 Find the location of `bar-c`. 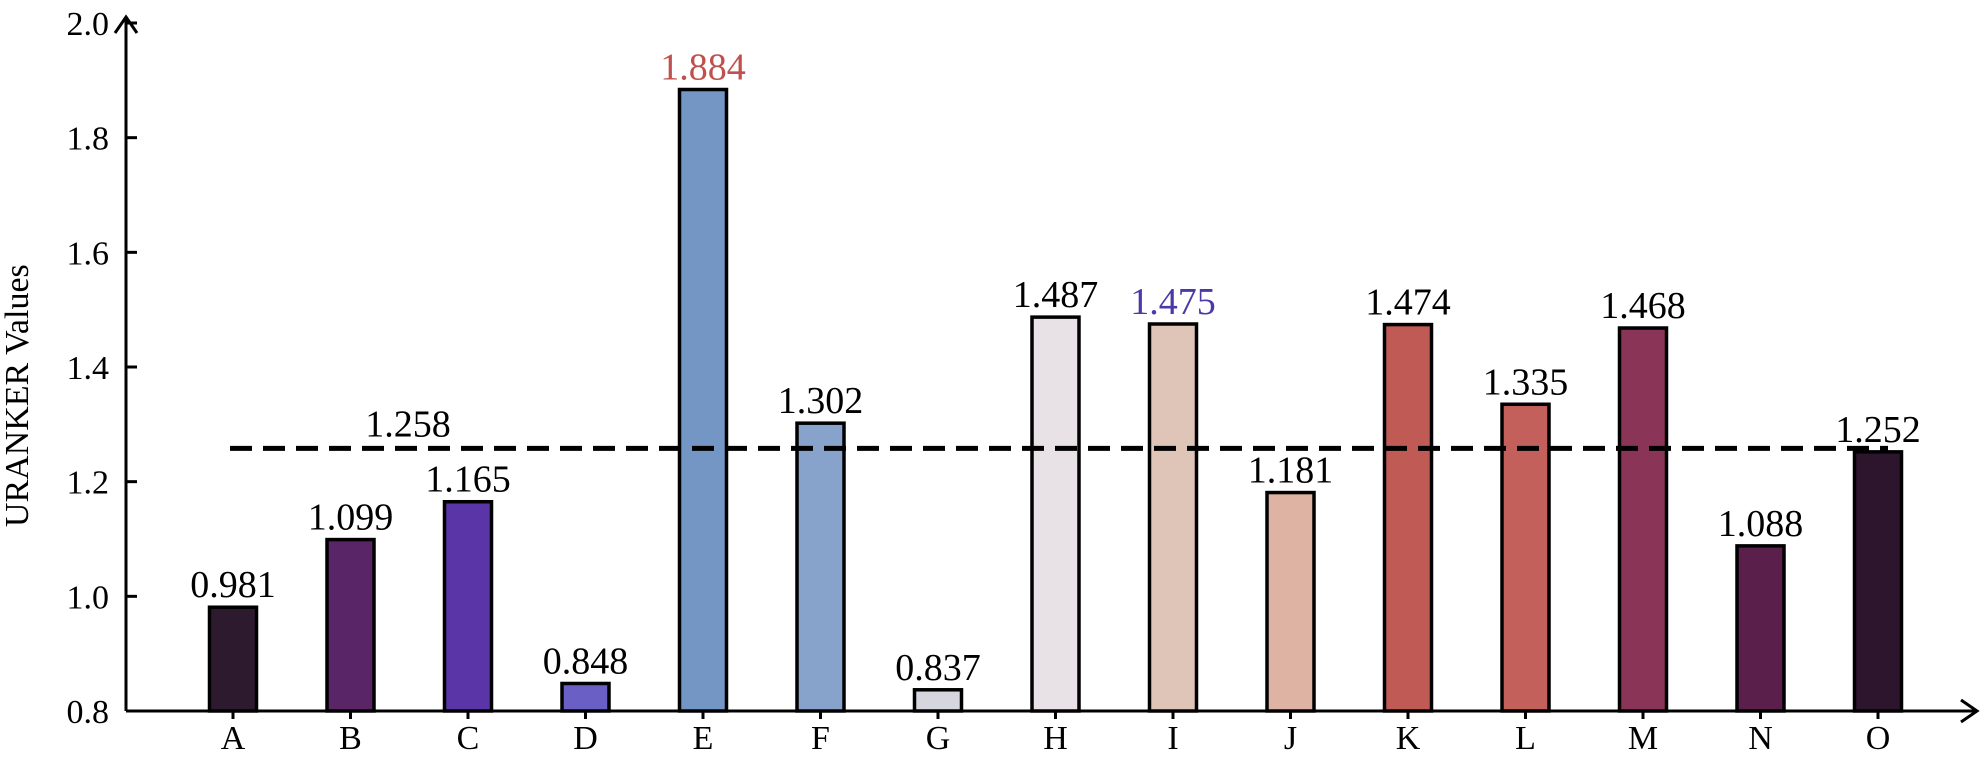

bar-c is located at coordinates (468, 606).